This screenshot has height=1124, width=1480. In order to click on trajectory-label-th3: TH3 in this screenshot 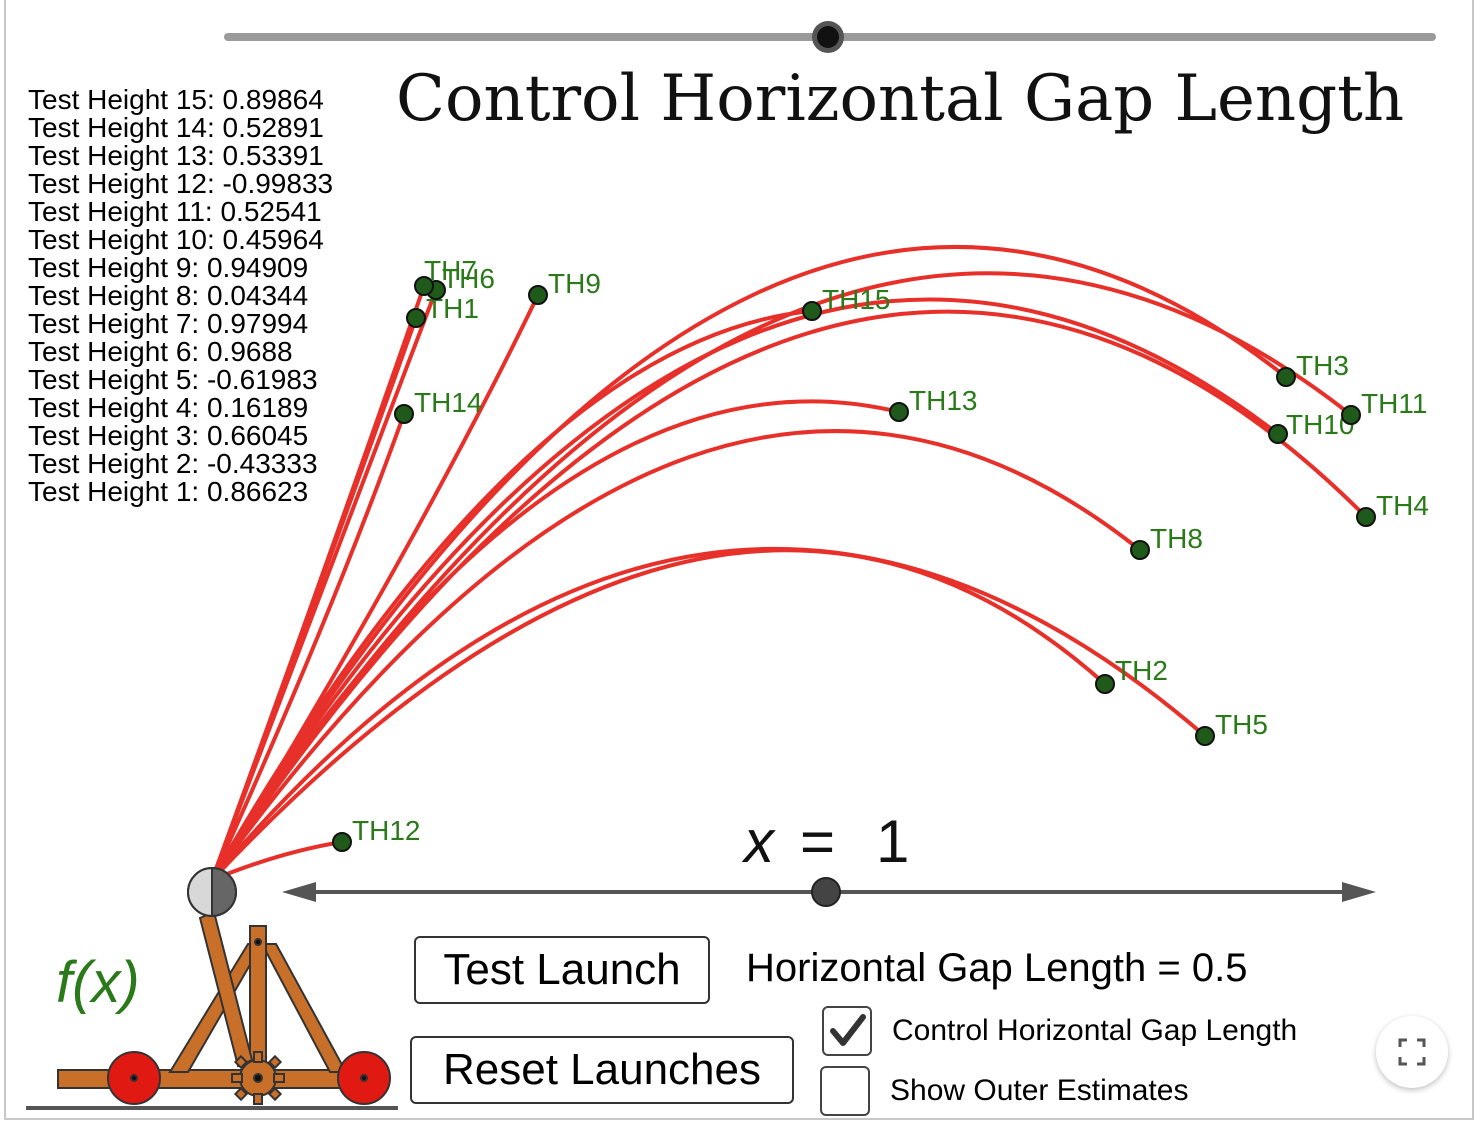, I will do `click(1322, 365)`.